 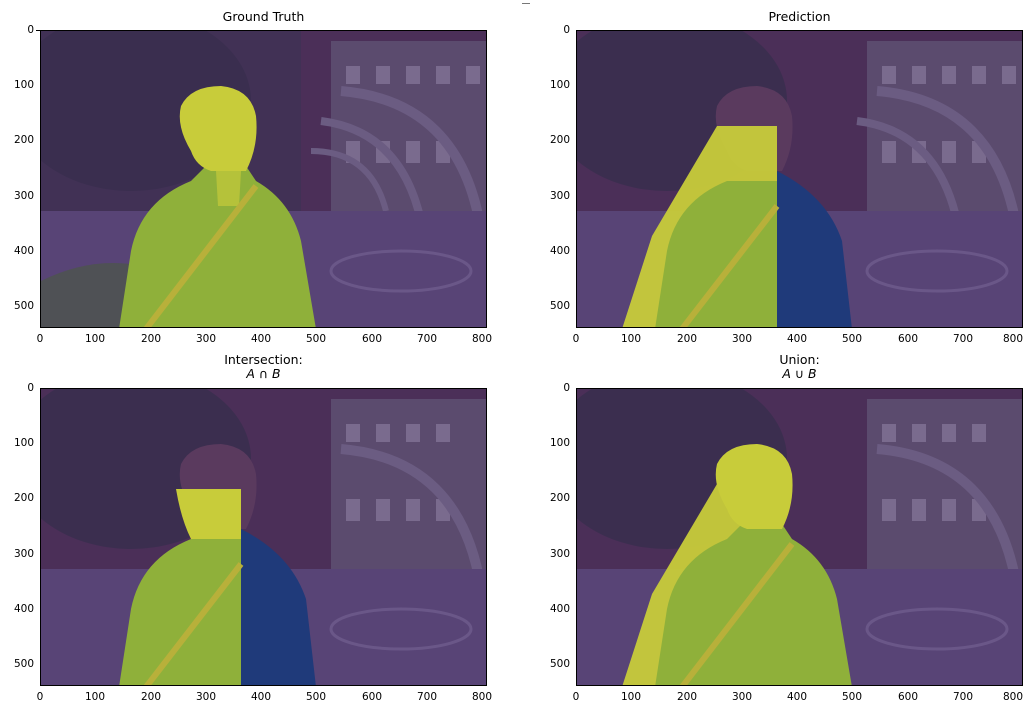 What do you see at coordinates (799, 16) in the screenshot?
I see `panel-title-prediction: Prediction` at bounding box center [799, 16].